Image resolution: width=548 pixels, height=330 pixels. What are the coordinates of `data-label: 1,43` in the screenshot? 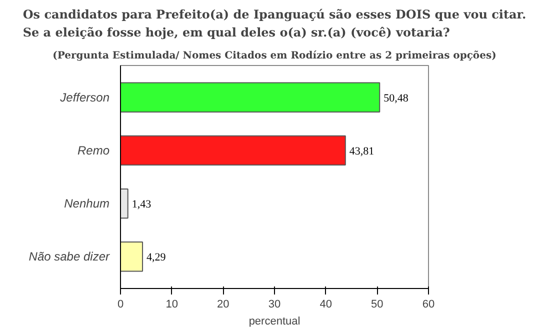 It's located at (142, 204).